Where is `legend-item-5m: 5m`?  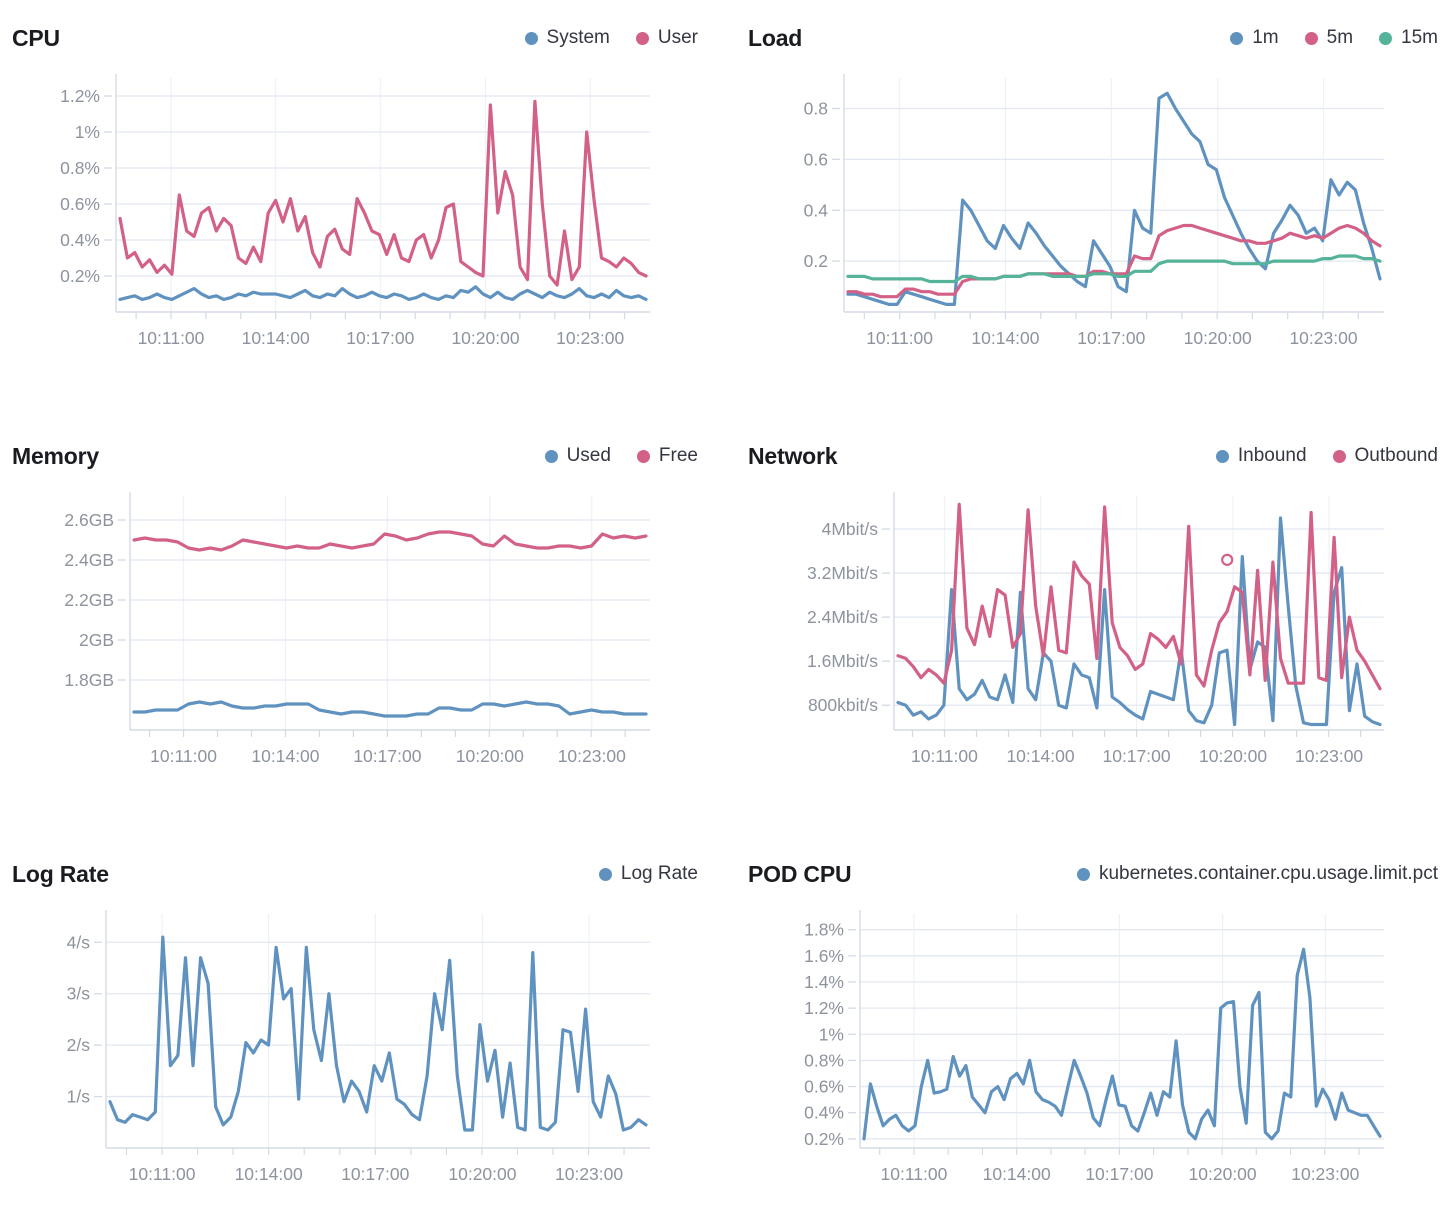 legend-item-5m: 5m is located at coordinates (1329, 38).